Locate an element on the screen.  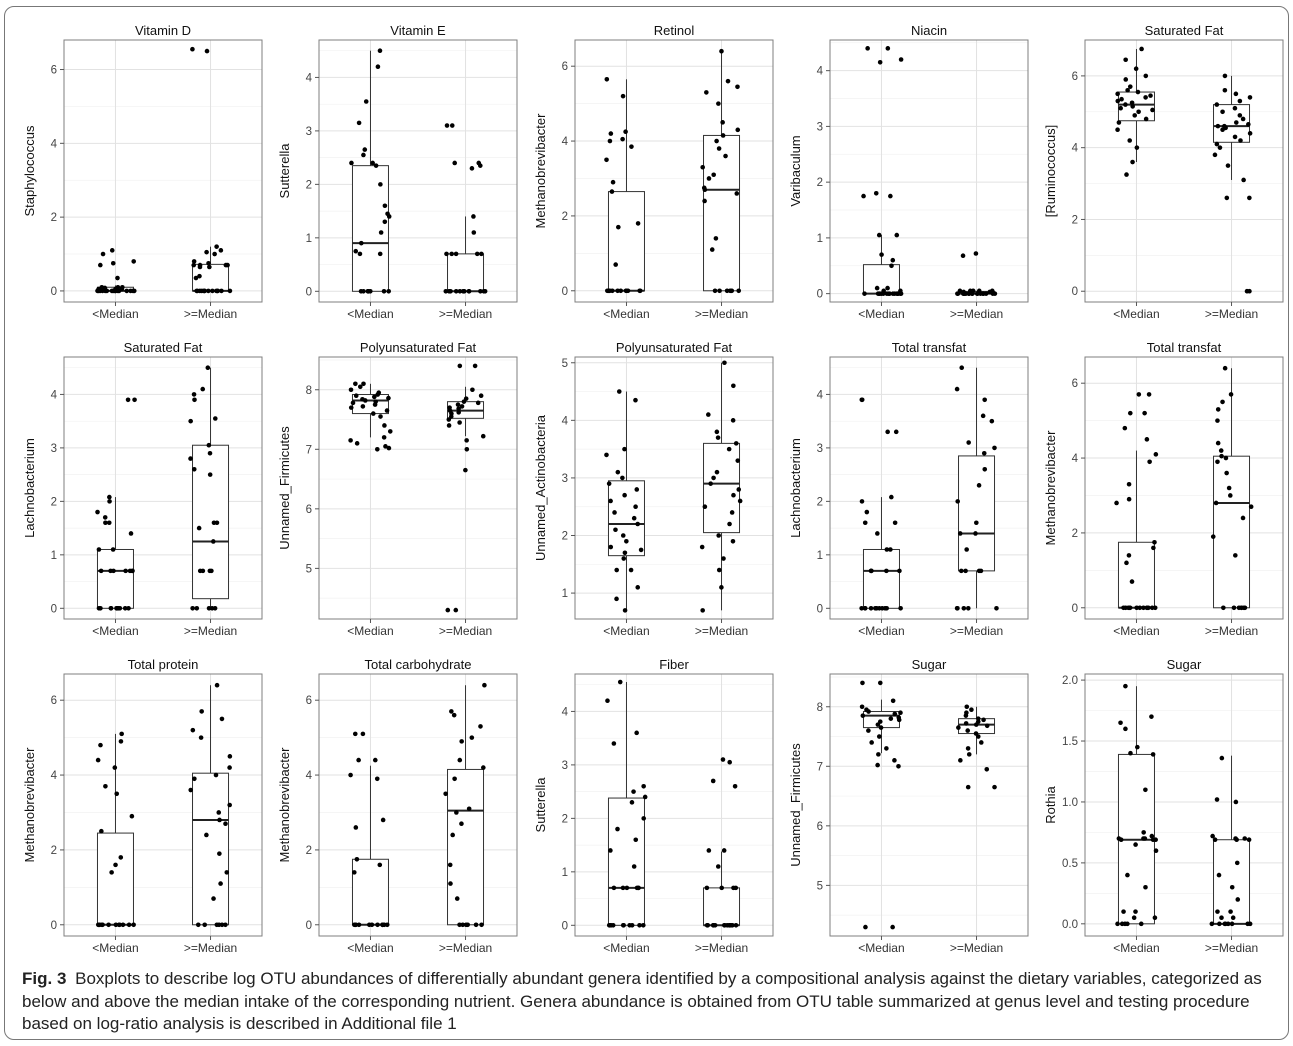
boxplot-panel: 0 1 2 3 4 <Median >=Median Fiber Sutterella is located at coordinates (653, 806).